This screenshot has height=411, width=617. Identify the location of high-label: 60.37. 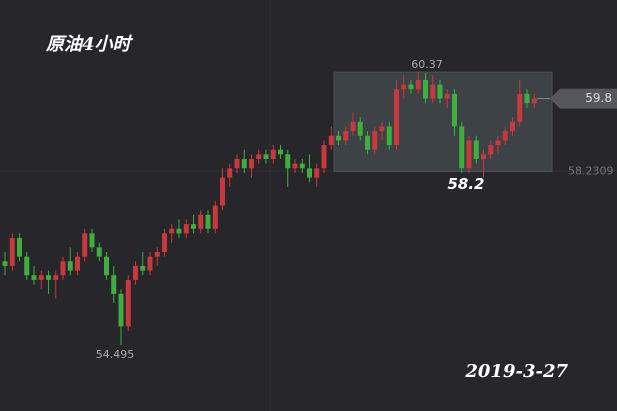
(427, 64).